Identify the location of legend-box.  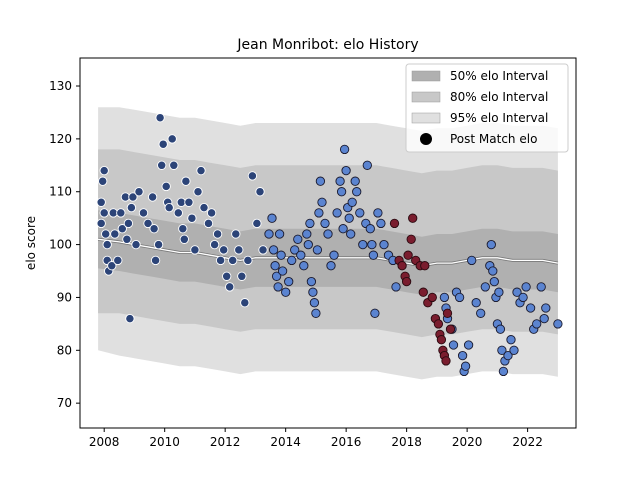
(487, 108).